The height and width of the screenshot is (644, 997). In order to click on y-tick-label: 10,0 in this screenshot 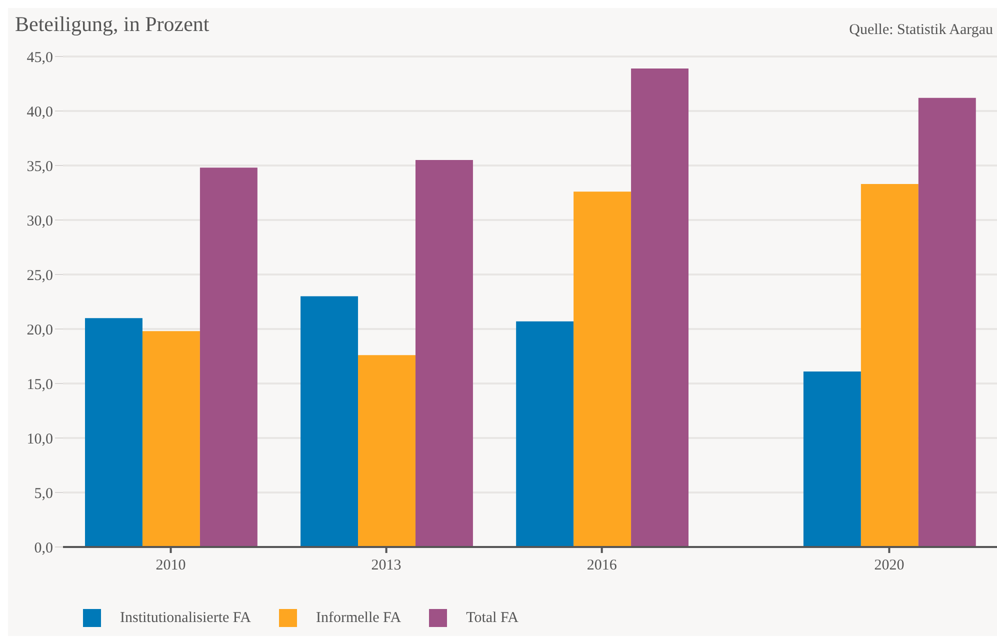, I will do `click(39, 439)`.